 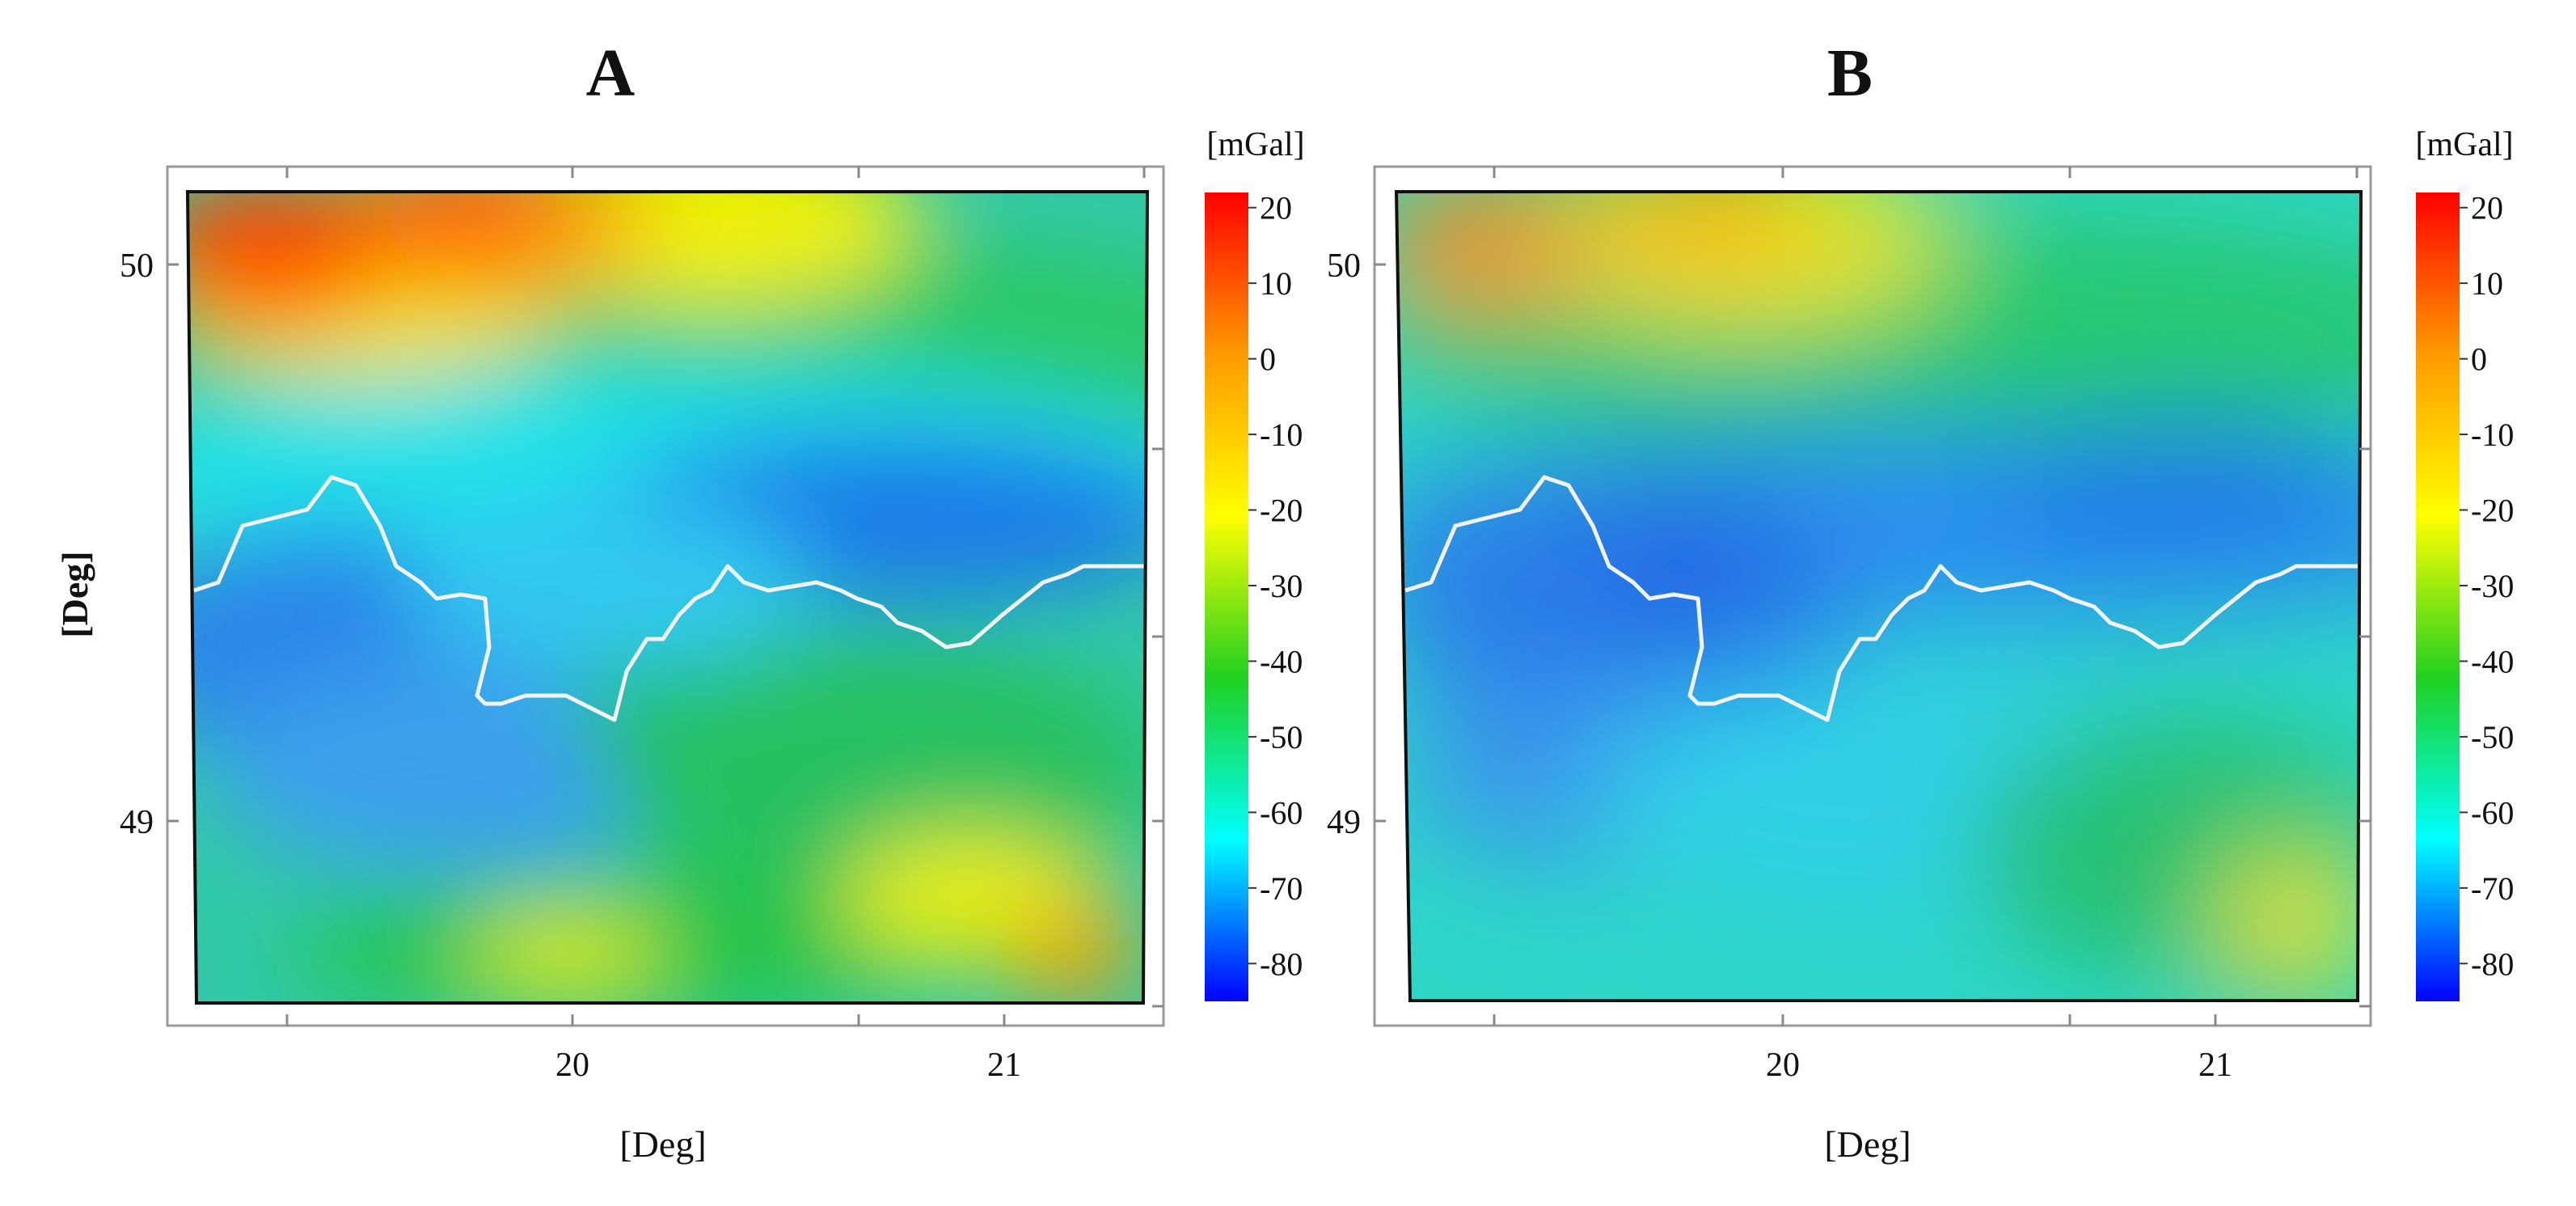 What do you see at coordinates (2492, 737) in the screenshot?
I see `b-colorbar-tick-label: -50` at bounding box center [2492, 737].